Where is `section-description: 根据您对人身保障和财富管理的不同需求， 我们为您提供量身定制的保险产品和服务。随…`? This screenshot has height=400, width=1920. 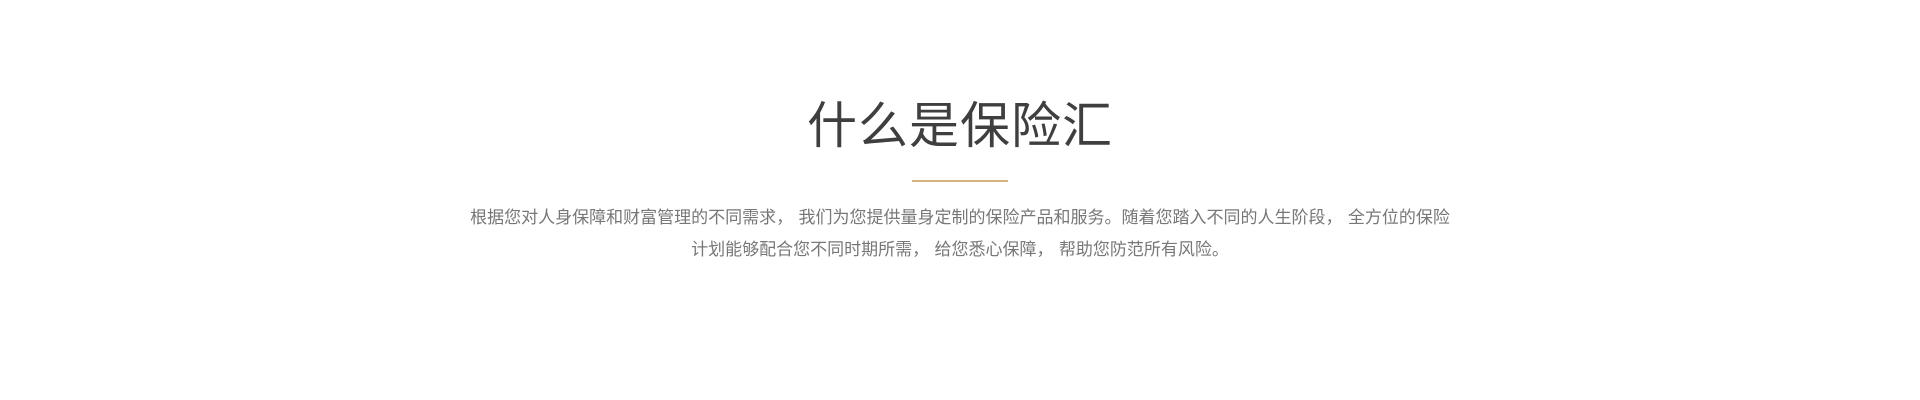 section-description: 根据您对人身保障和财富管理的不同需求， 我们为您提供量身定制的保险产品和服务。随… is located at coordinates (960, 234).